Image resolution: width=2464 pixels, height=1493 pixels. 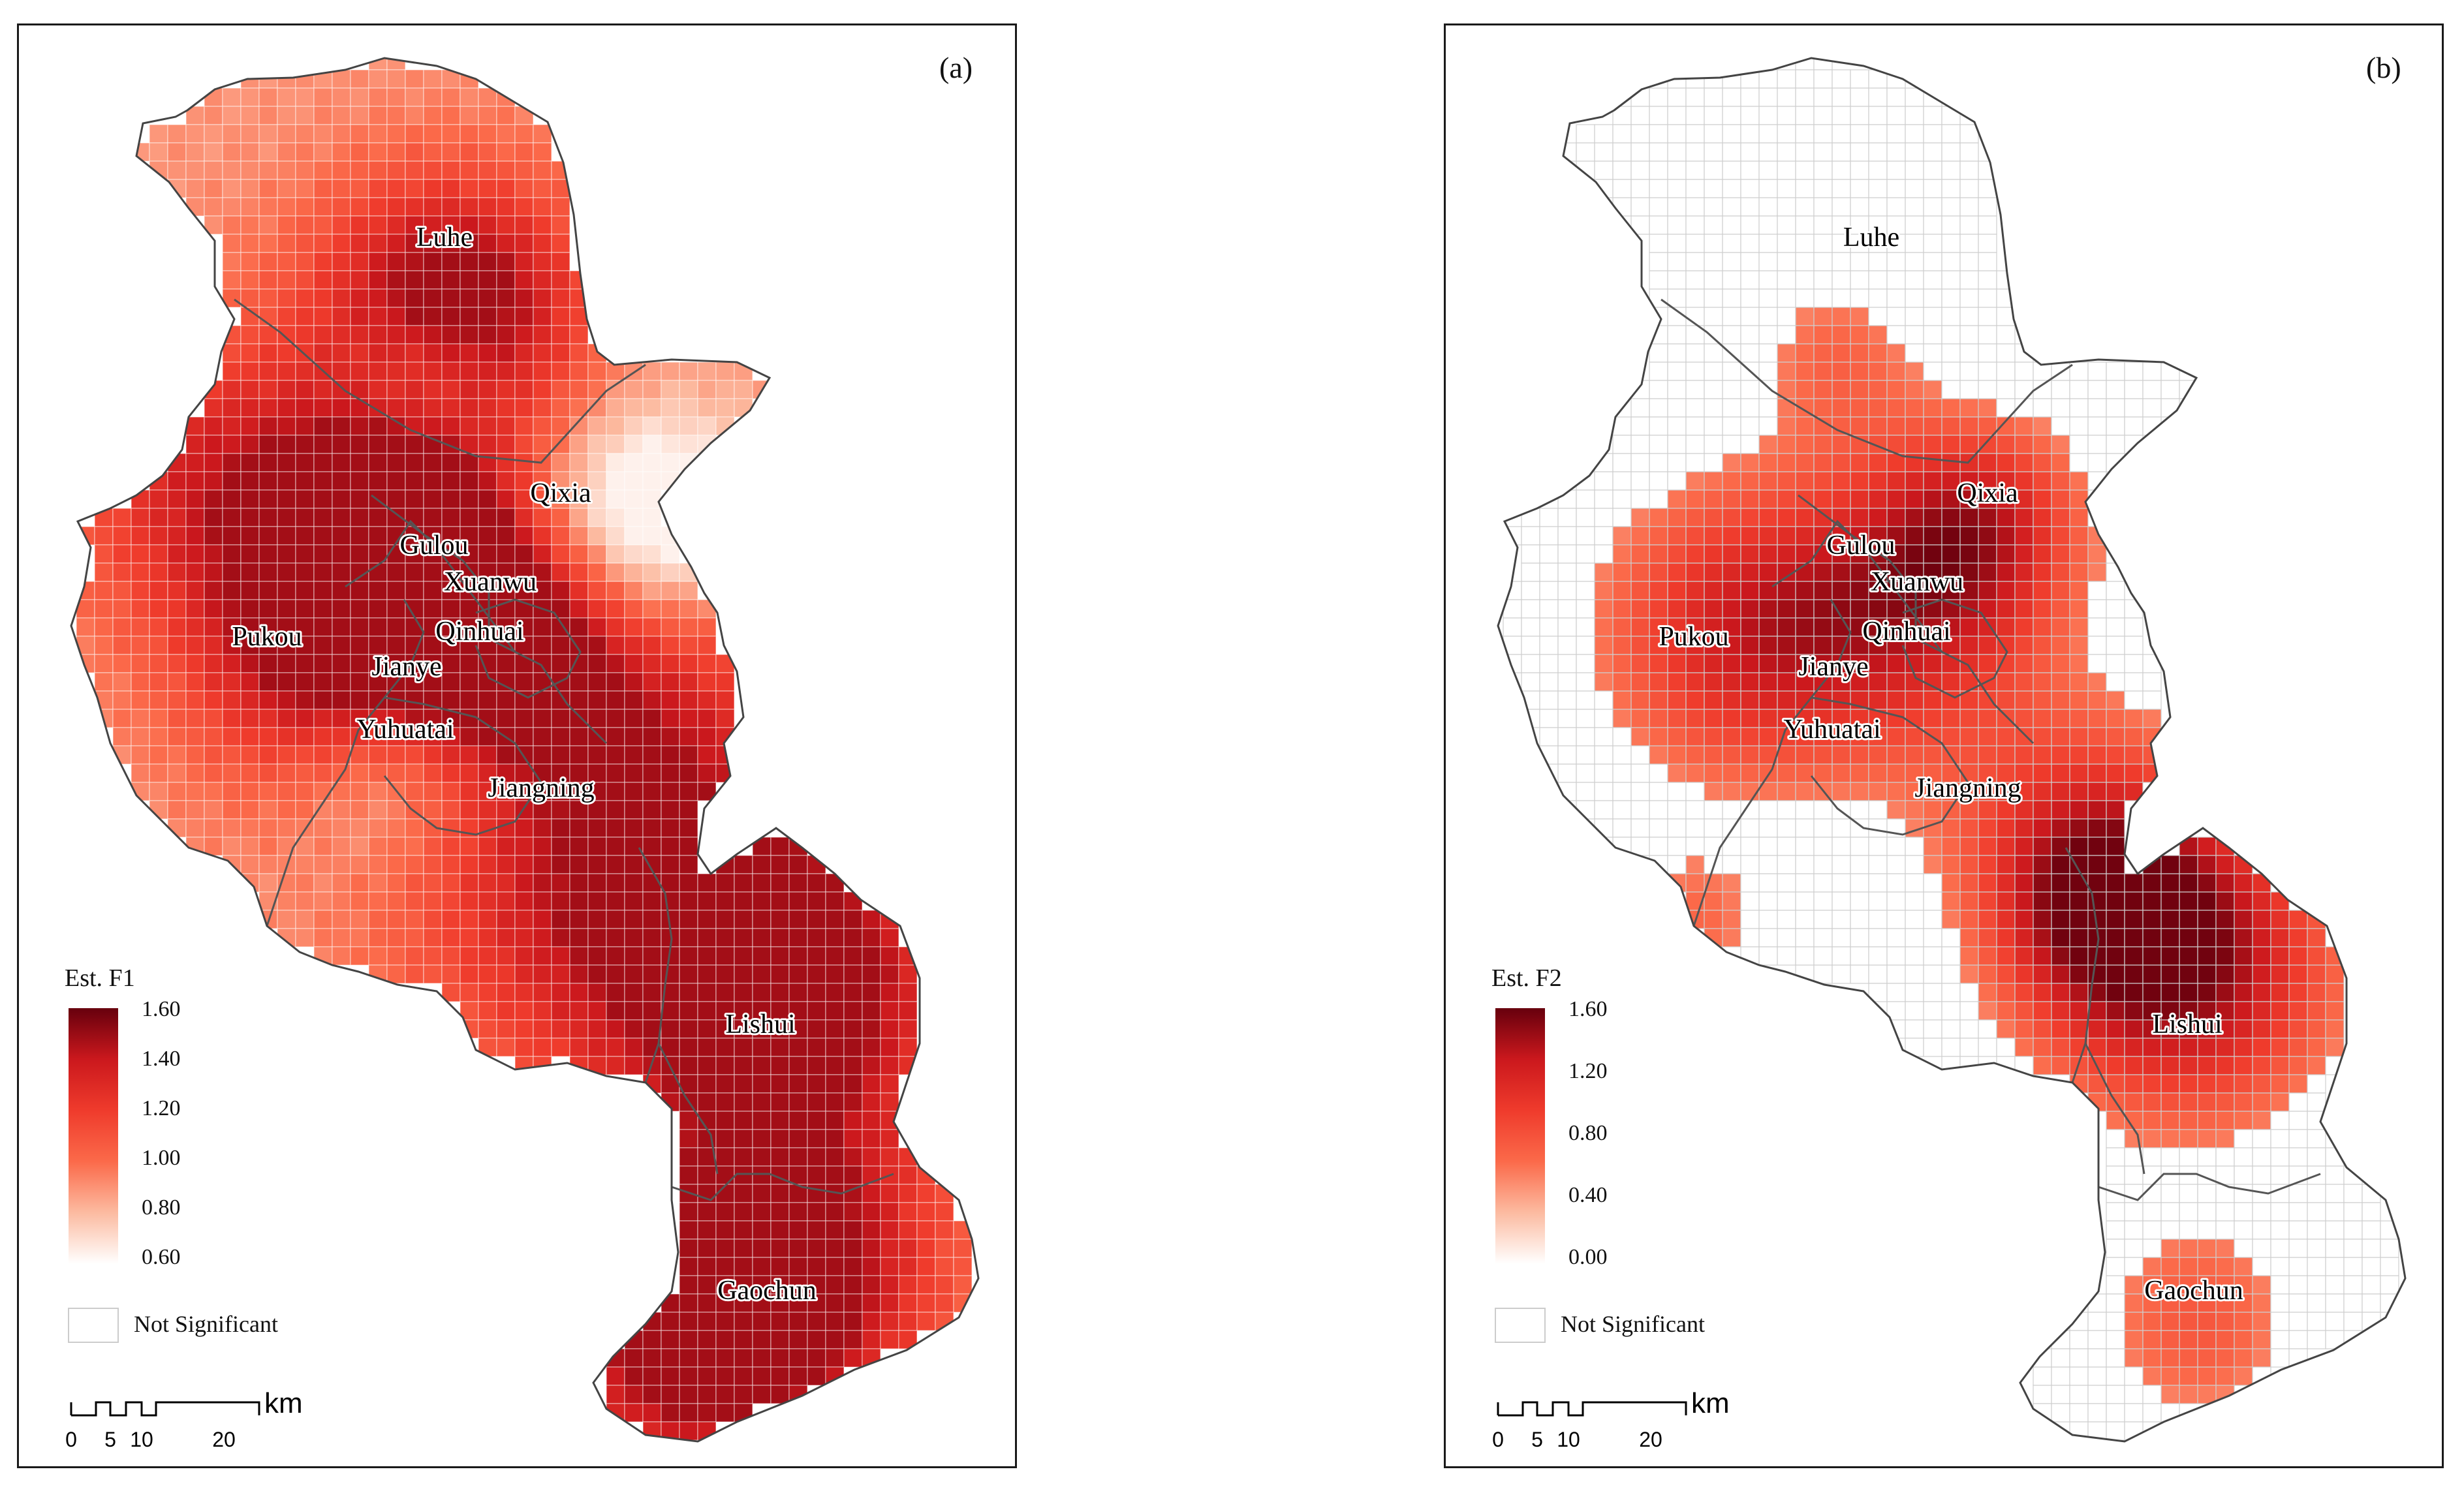 What do you see at coordinates (1906, 632) in the screenshot?
I see `district-label-qinhuai: Qinhuai` at bounding box center [1906, 632].